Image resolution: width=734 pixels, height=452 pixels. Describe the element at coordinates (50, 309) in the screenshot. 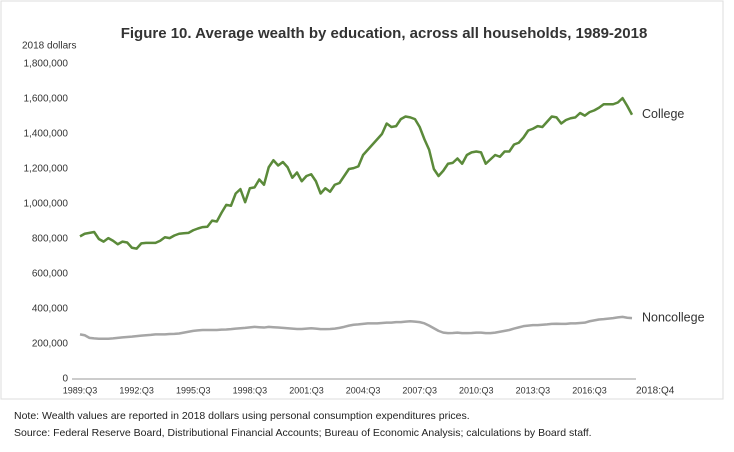

I see `y-tick-label: 400,000` at that location.